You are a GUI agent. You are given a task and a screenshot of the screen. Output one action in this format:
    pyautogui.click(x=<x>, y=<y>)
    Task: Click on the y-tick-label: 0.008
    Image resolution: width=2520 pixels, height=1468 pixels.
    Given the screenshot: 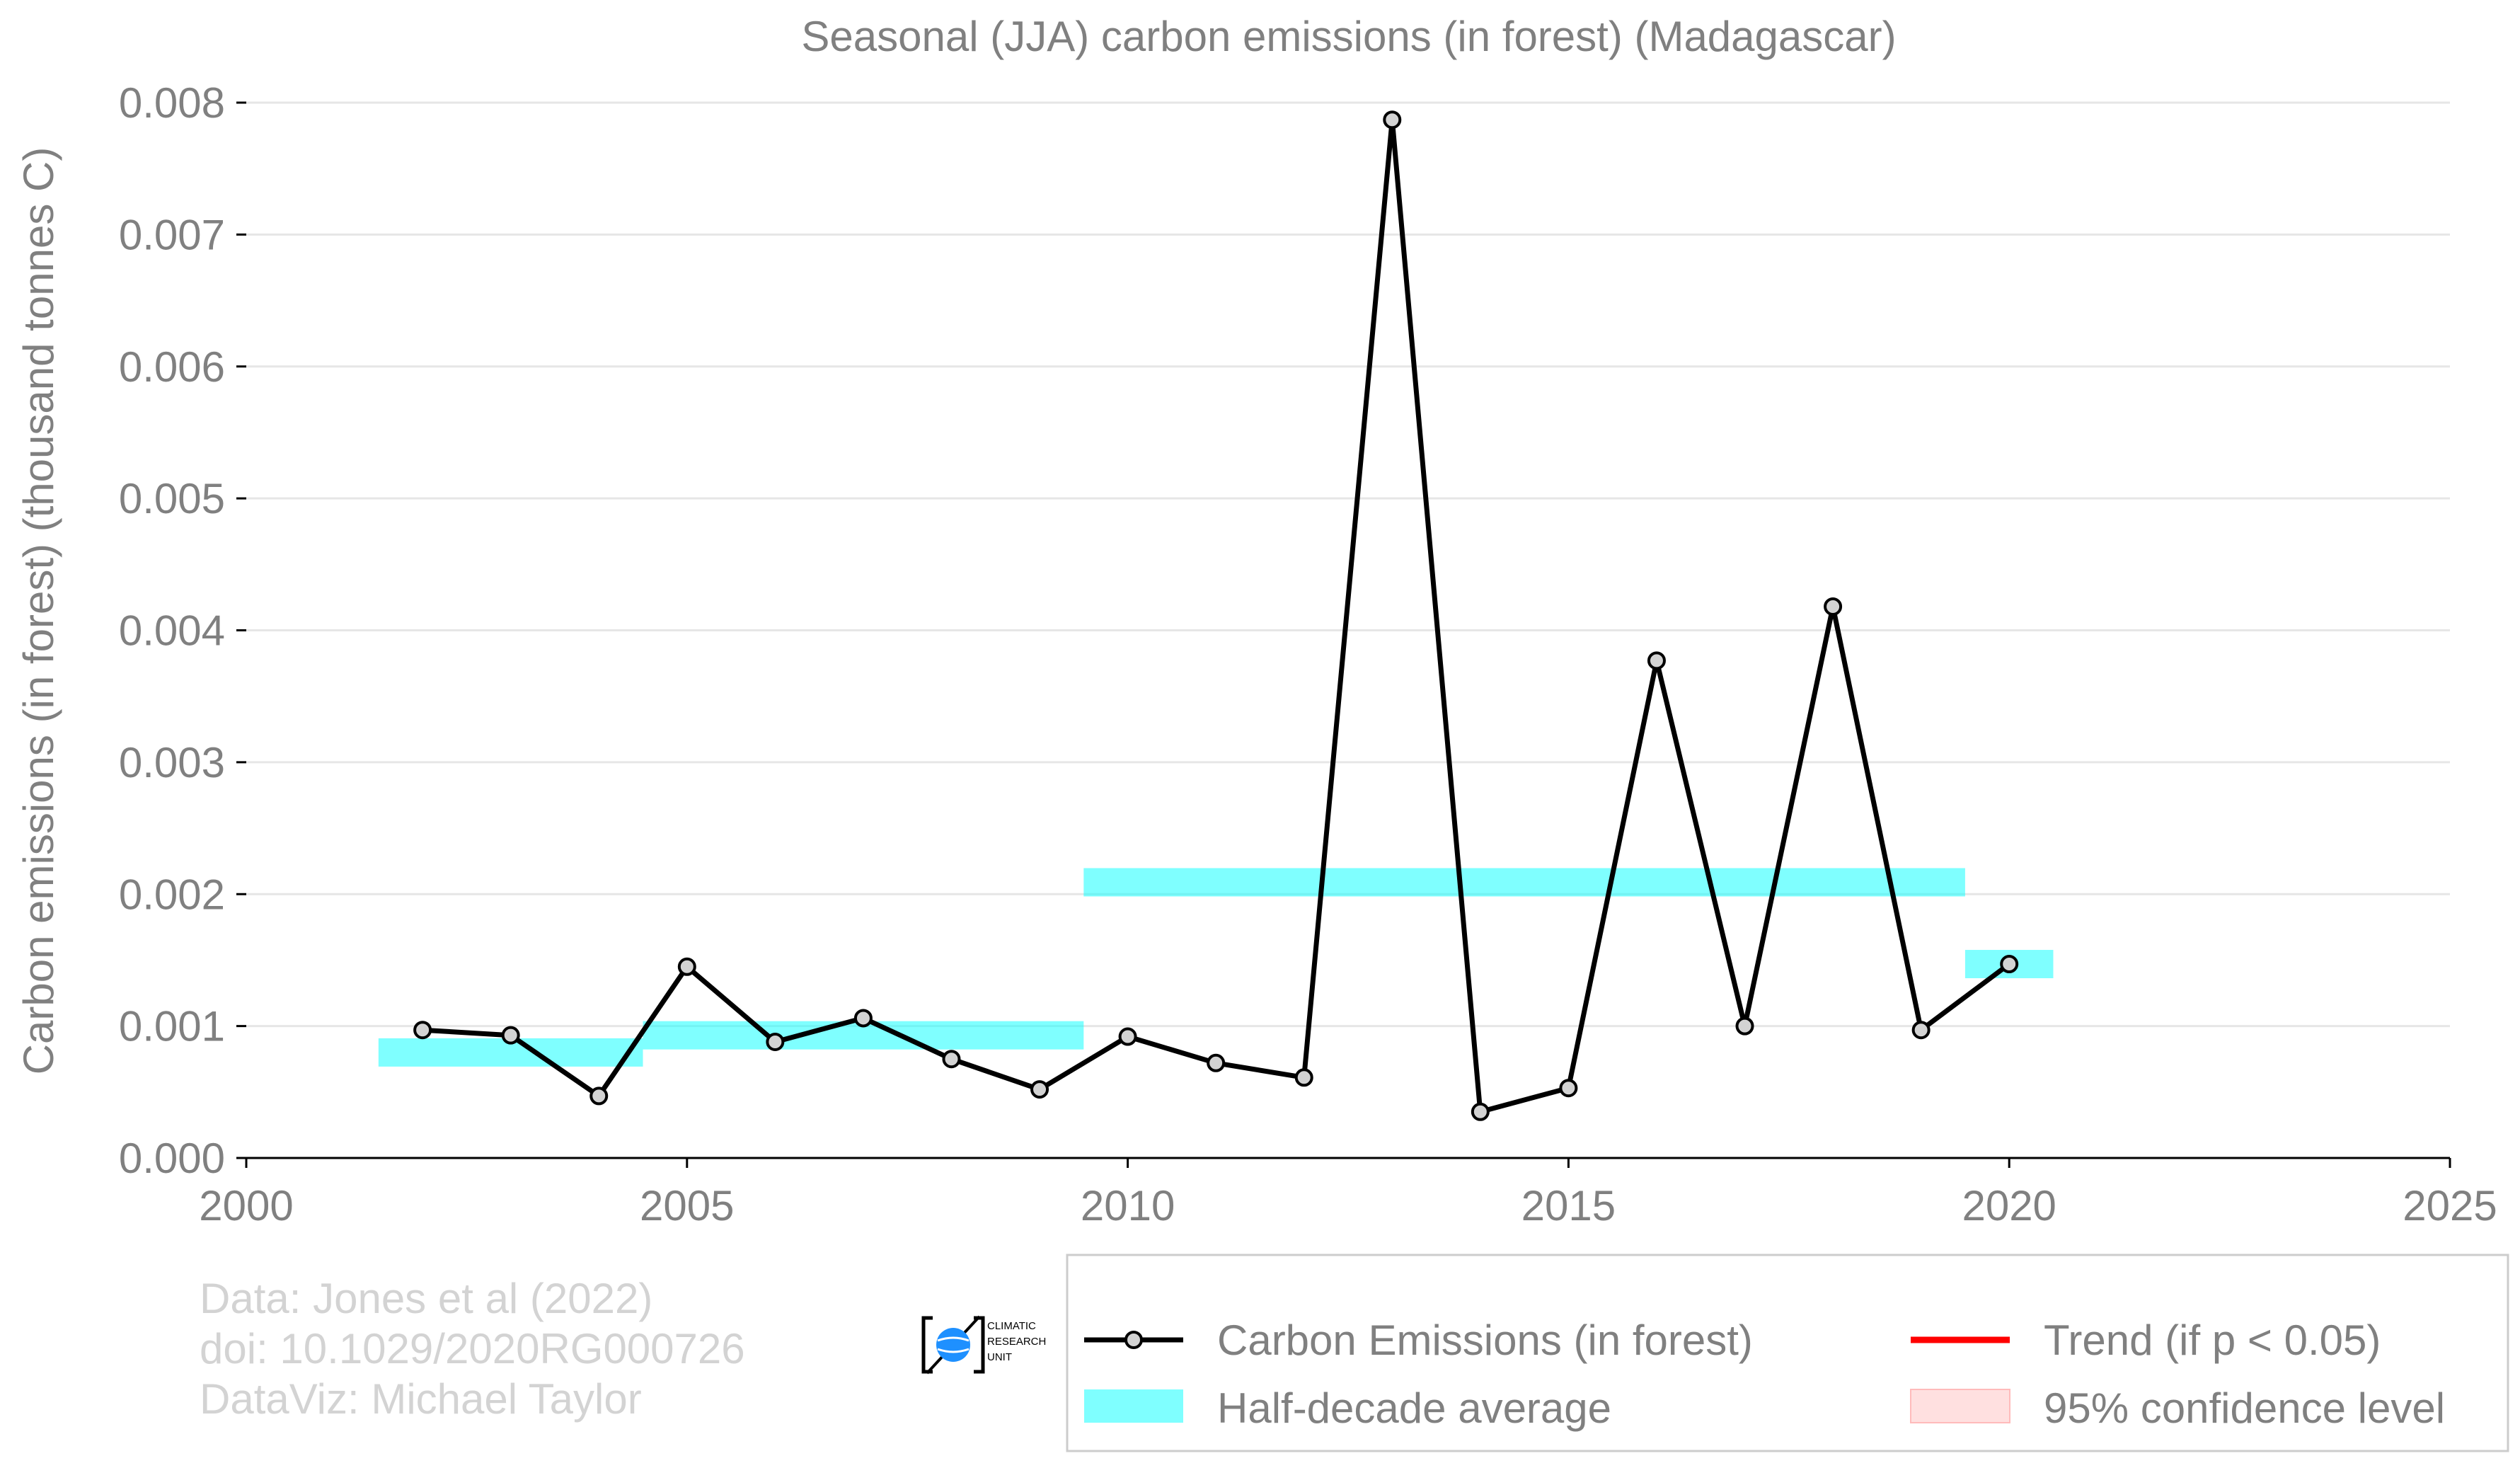 What is the action you would take?
    pyautogui.click(x=172, y=103)
    